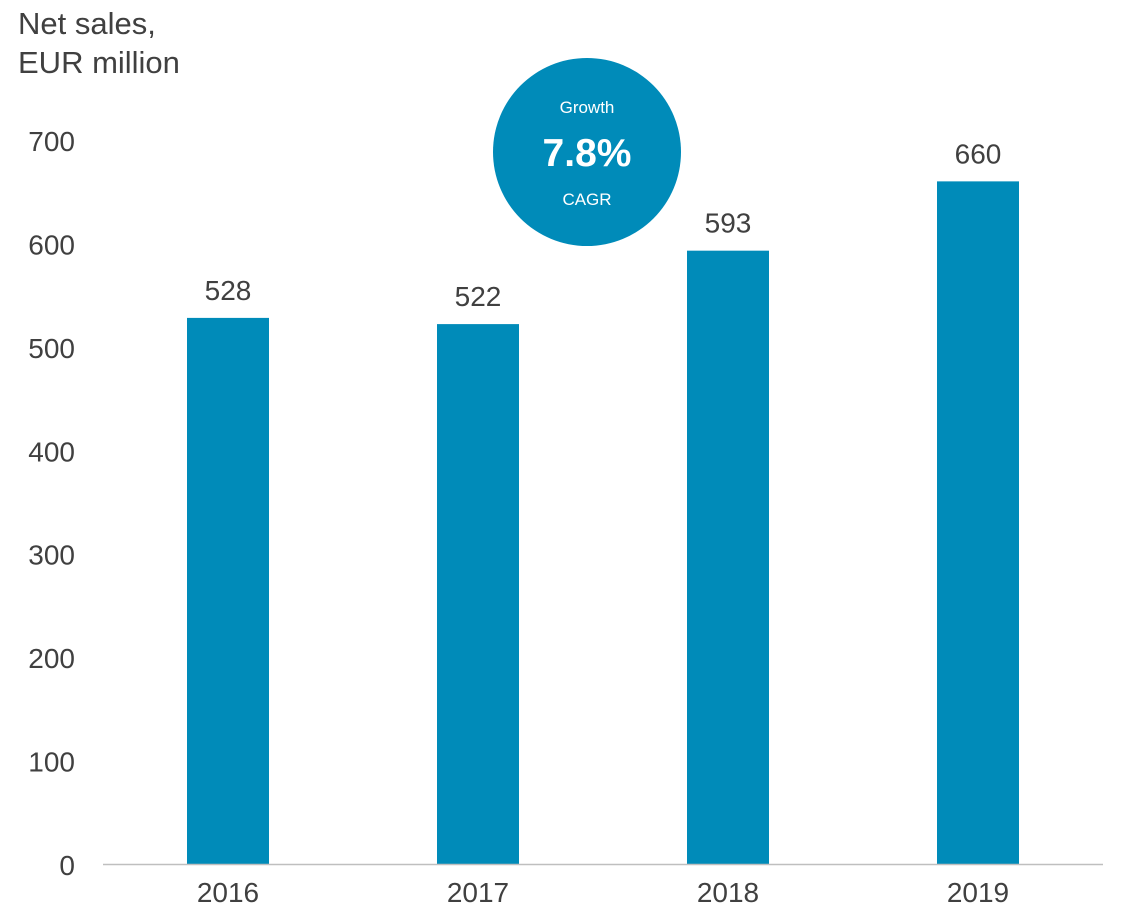  Describe the element at coordinates (51, 762) in the screenshot. I see `y-tick-label: 100` at that location.